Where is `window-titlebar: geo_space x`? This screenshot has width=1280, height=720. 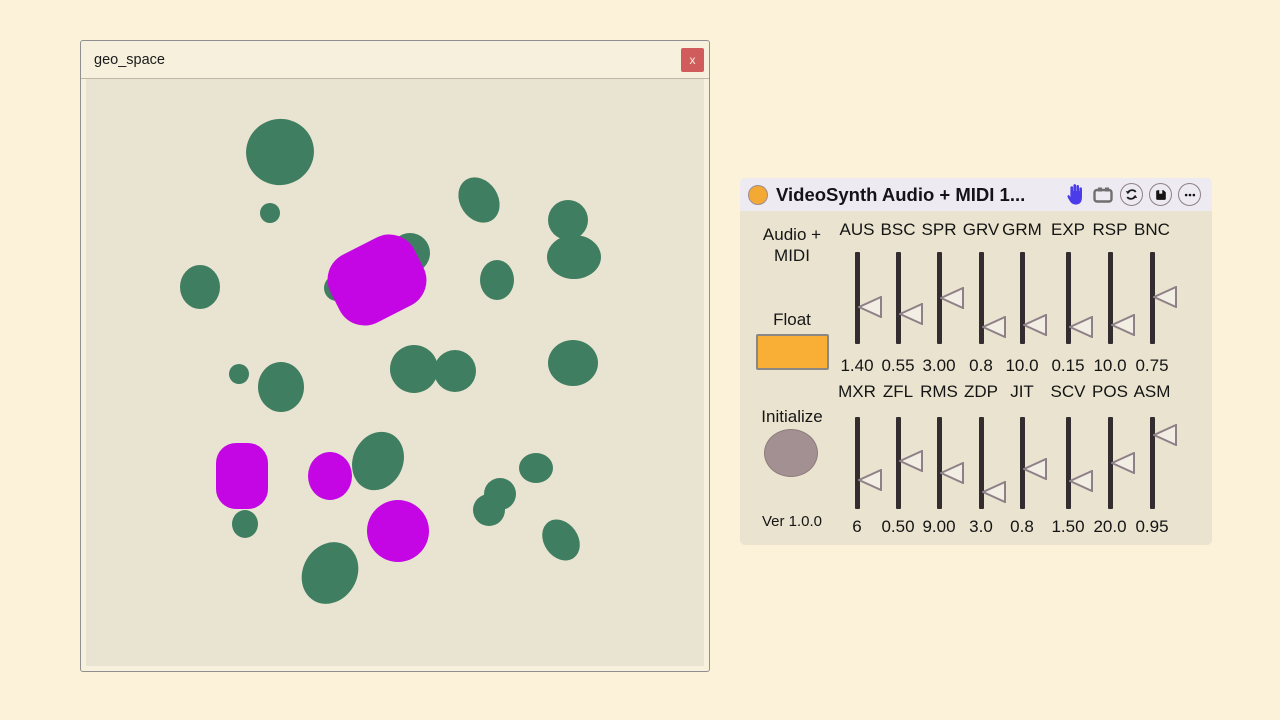 window-titlebar: geo_space x is located at coordinates (395, 60).